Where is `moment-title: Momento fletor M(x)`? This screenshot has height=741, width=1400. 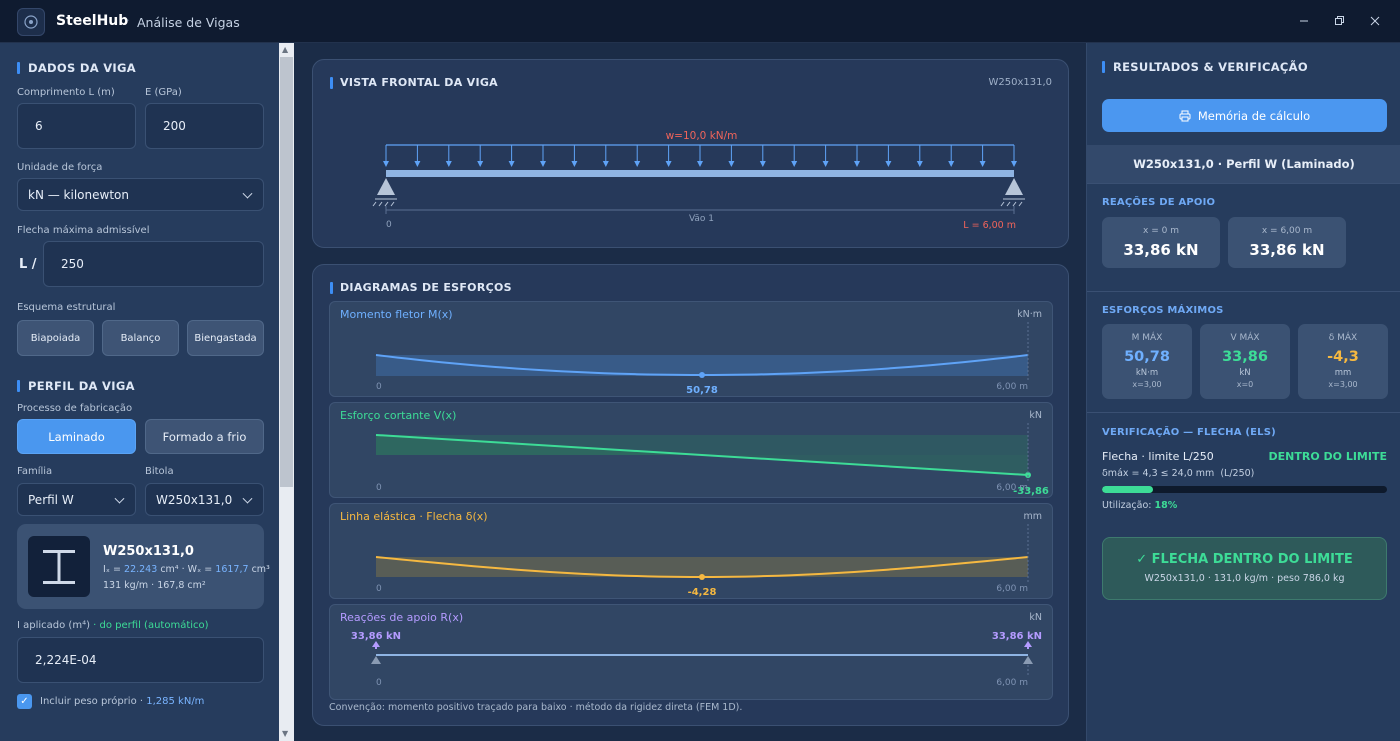 moment-title: Momento fletor M(x) is located at coordinates (396, 314).